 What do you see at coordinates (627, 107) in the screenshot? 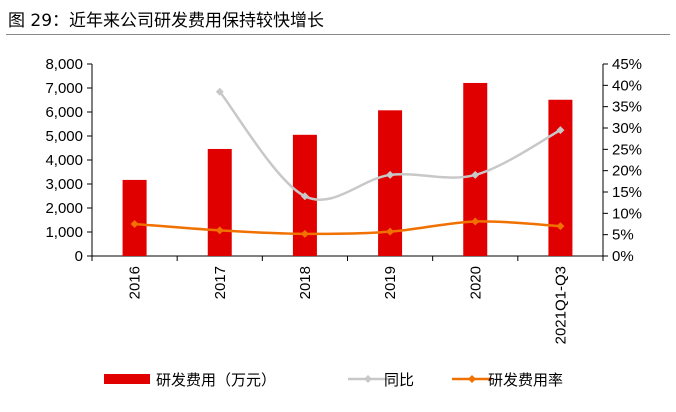
I see `right-tick-label: 35%` at bounding box center [627, 107].